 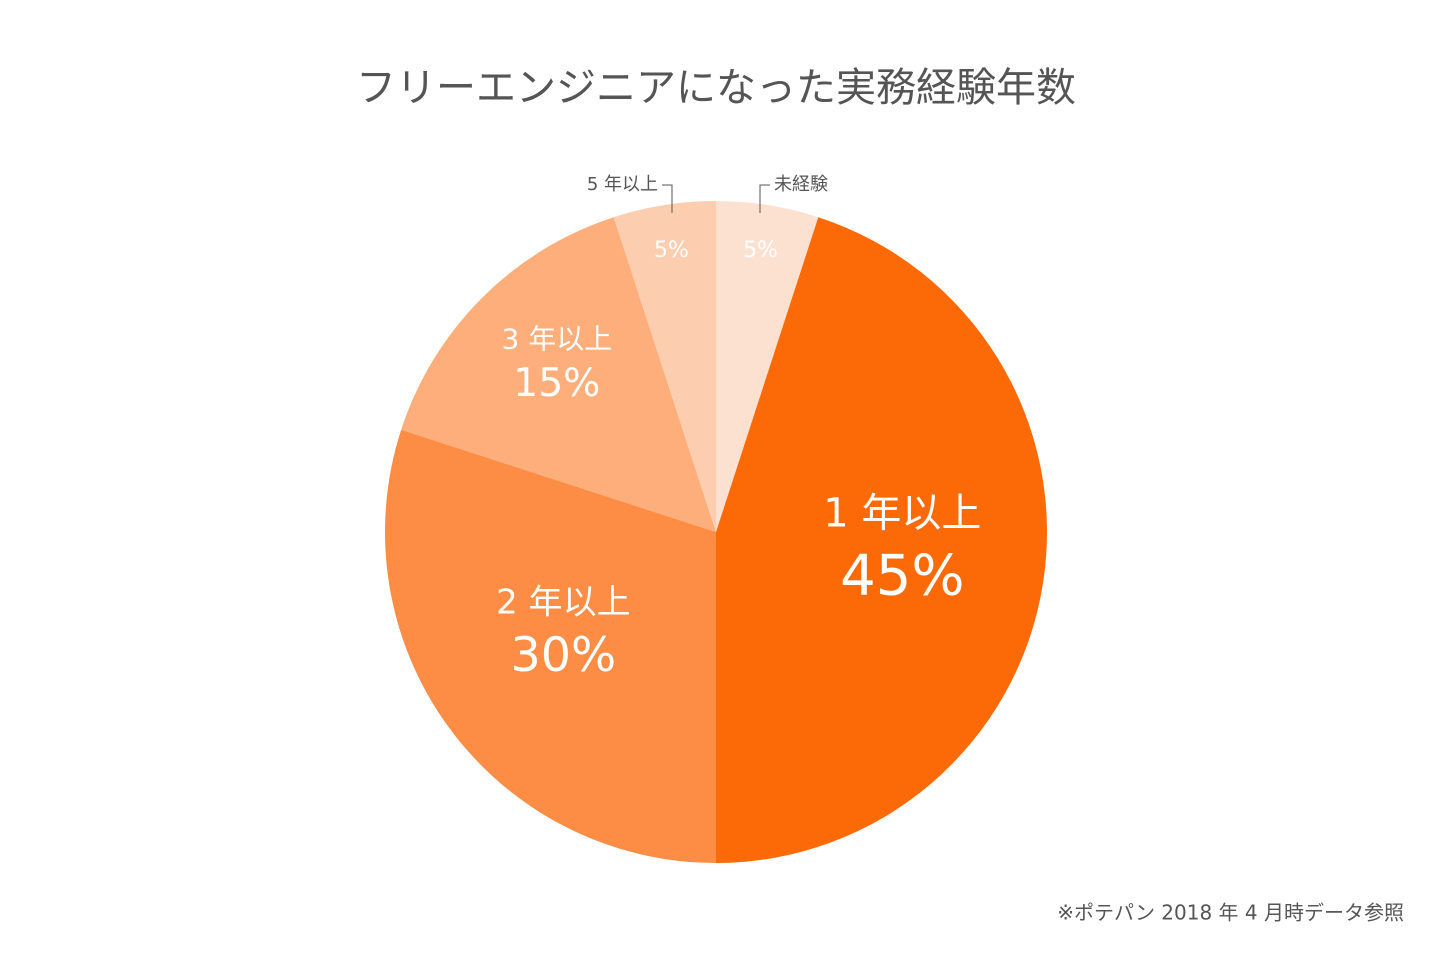 What do you see at coordinates (716, 88) in the screenshot?
I see `chart-title: フリーエンジニアになった実務経験年数` at bounding box center [716, 88].